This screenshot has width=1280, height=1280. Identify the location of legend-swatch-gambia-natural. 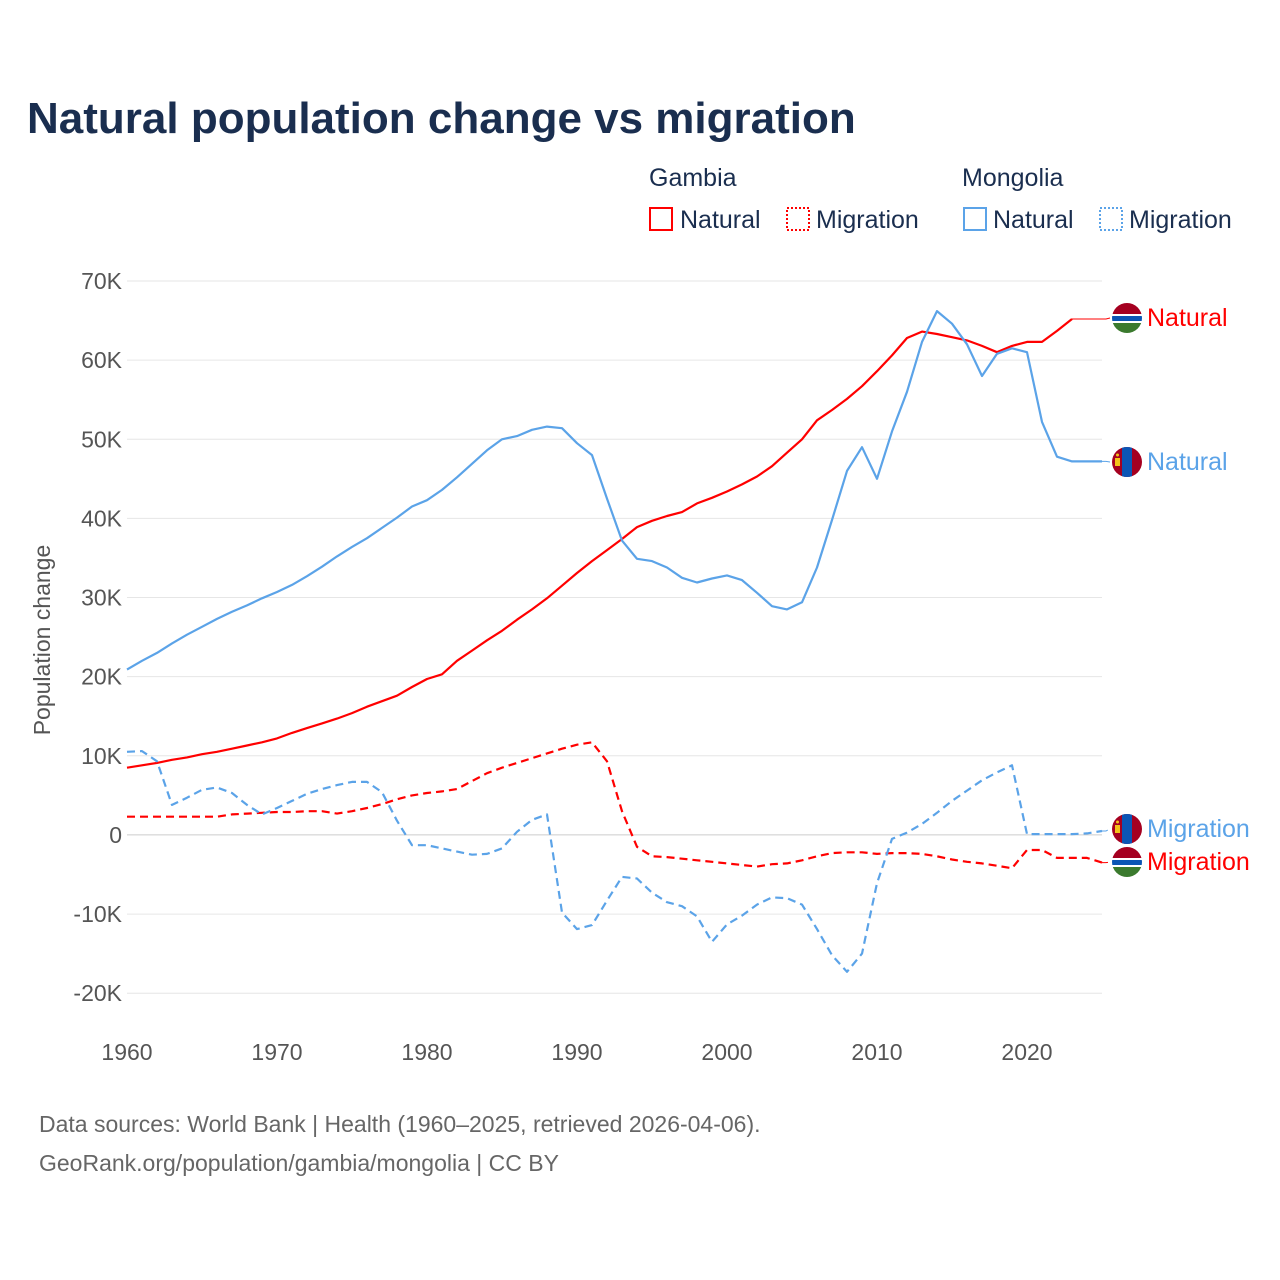
(661, 219).